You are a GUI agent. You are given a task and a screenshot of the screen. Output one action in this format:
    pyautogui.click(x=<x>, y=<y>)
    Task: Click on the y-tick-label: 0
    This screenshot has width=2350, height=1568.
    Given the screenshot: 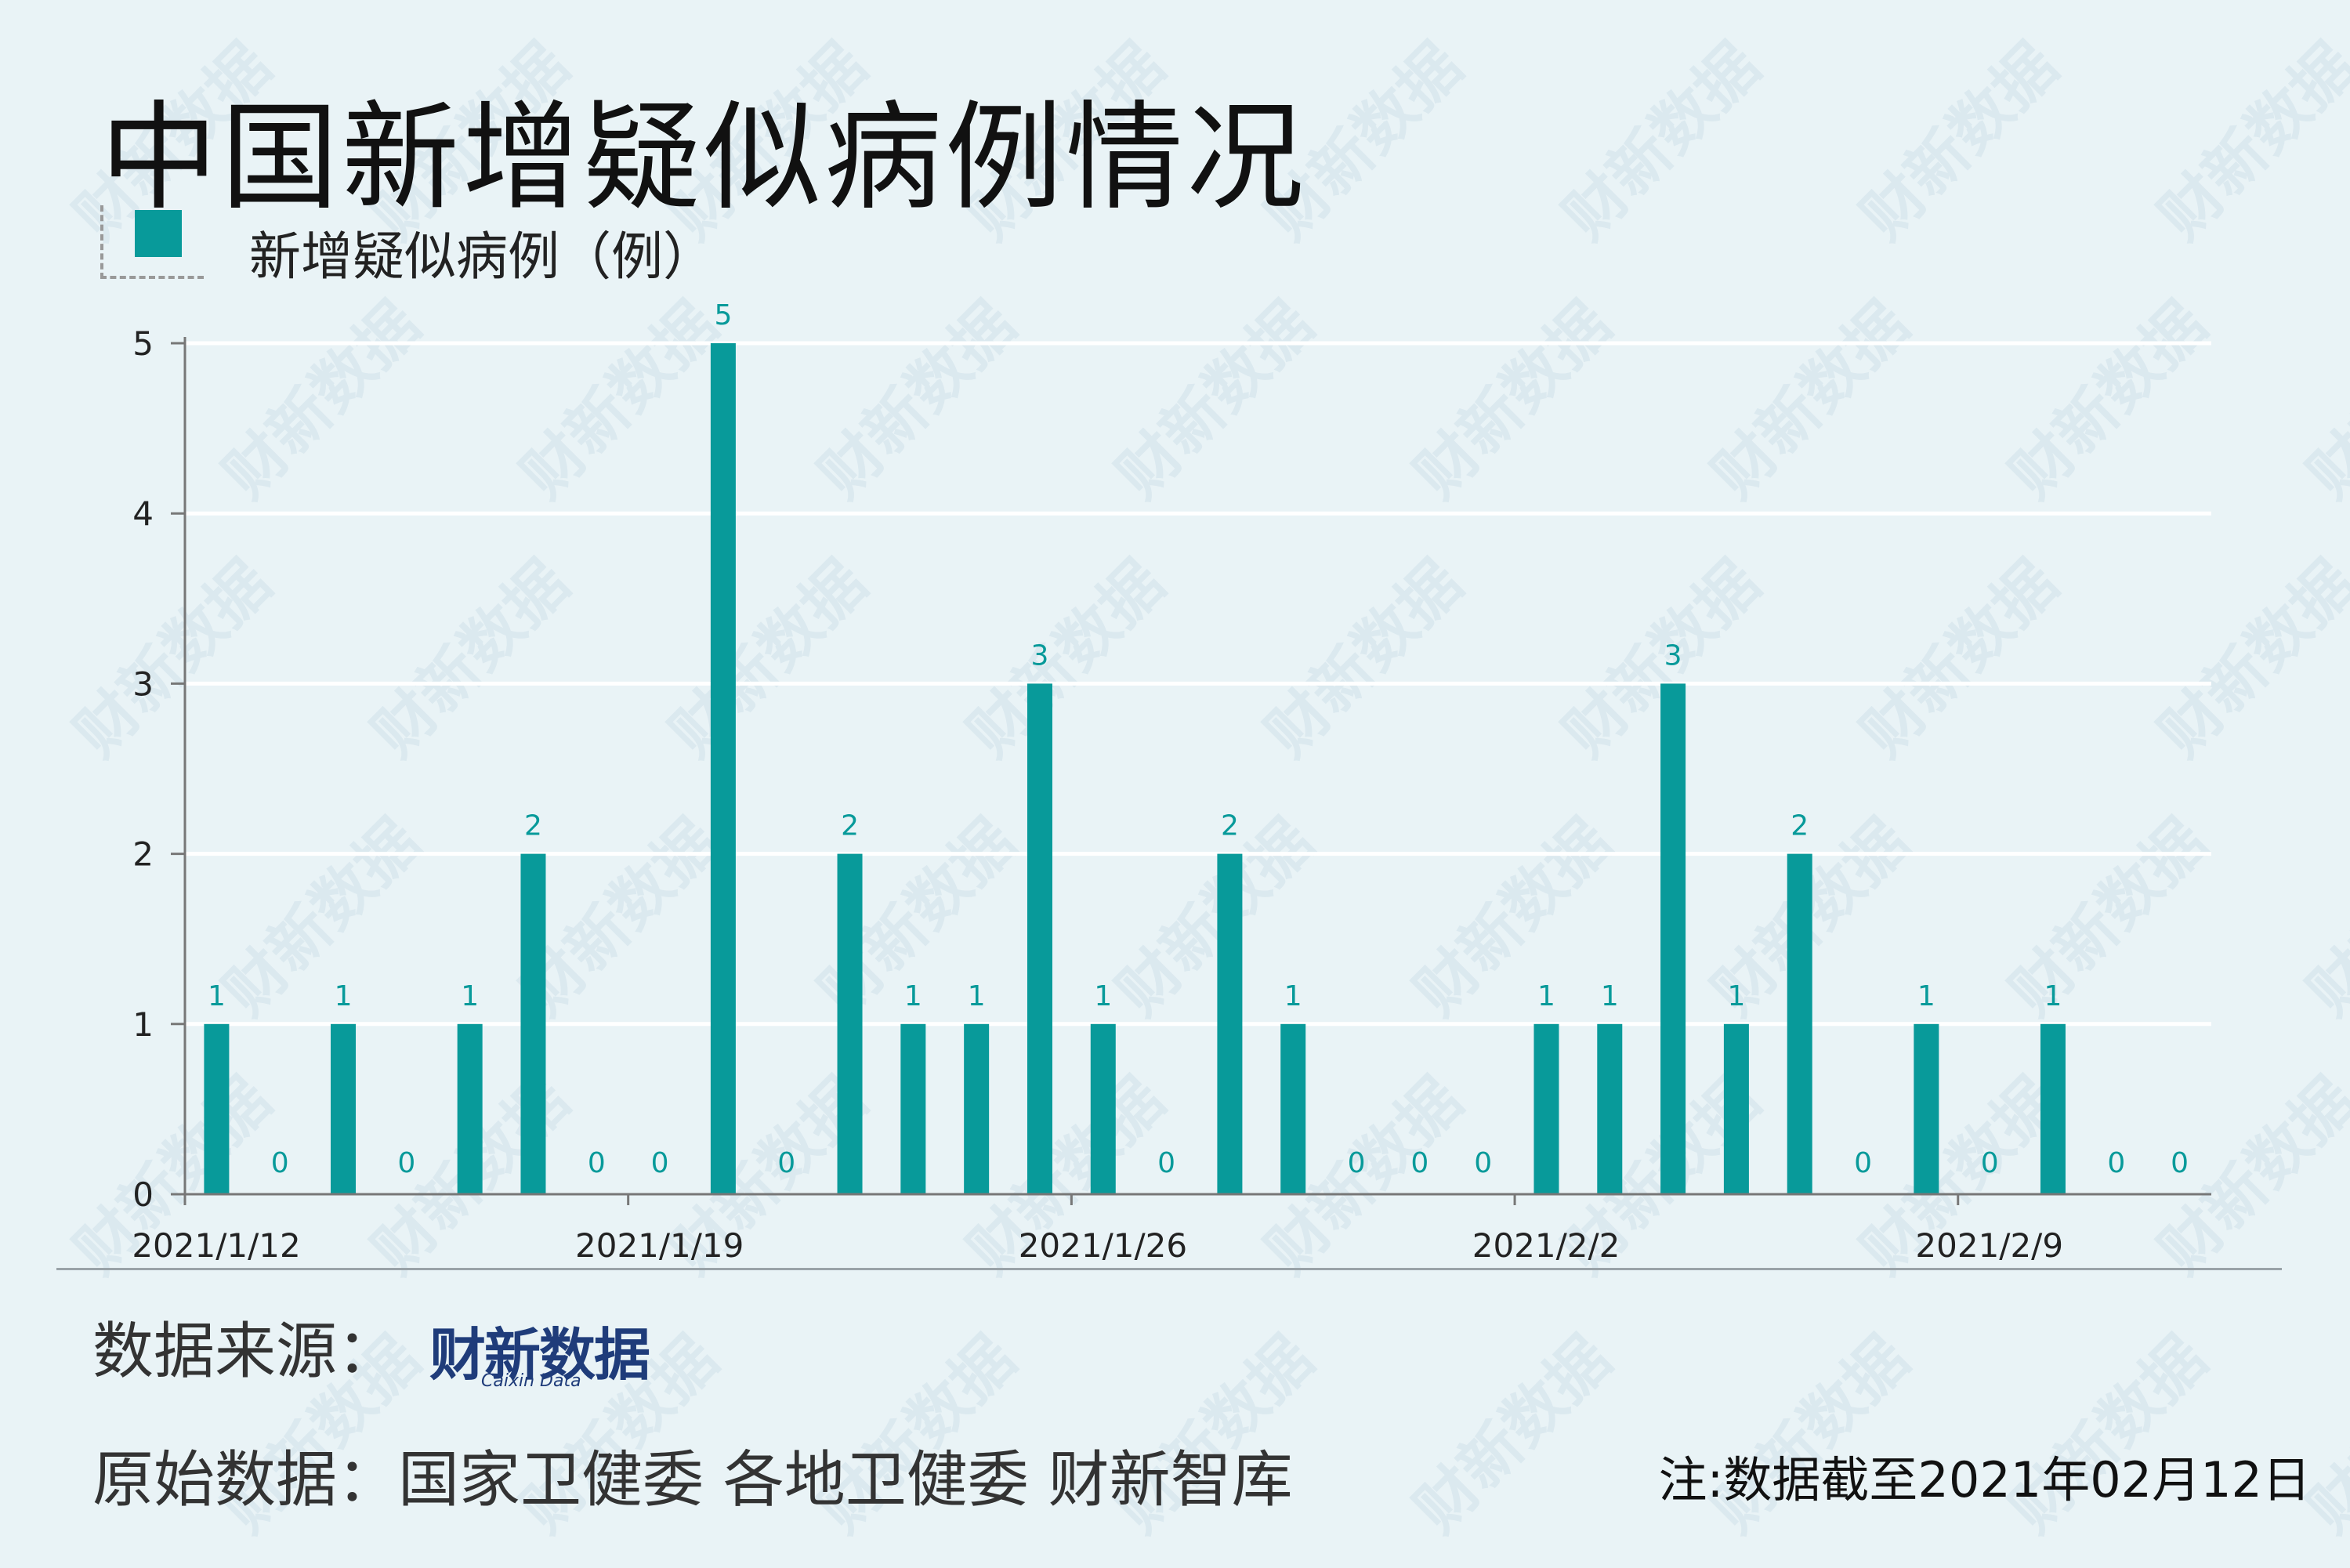 What is the action you would take?
    pyautogui.click(x=143, y=1195)
    